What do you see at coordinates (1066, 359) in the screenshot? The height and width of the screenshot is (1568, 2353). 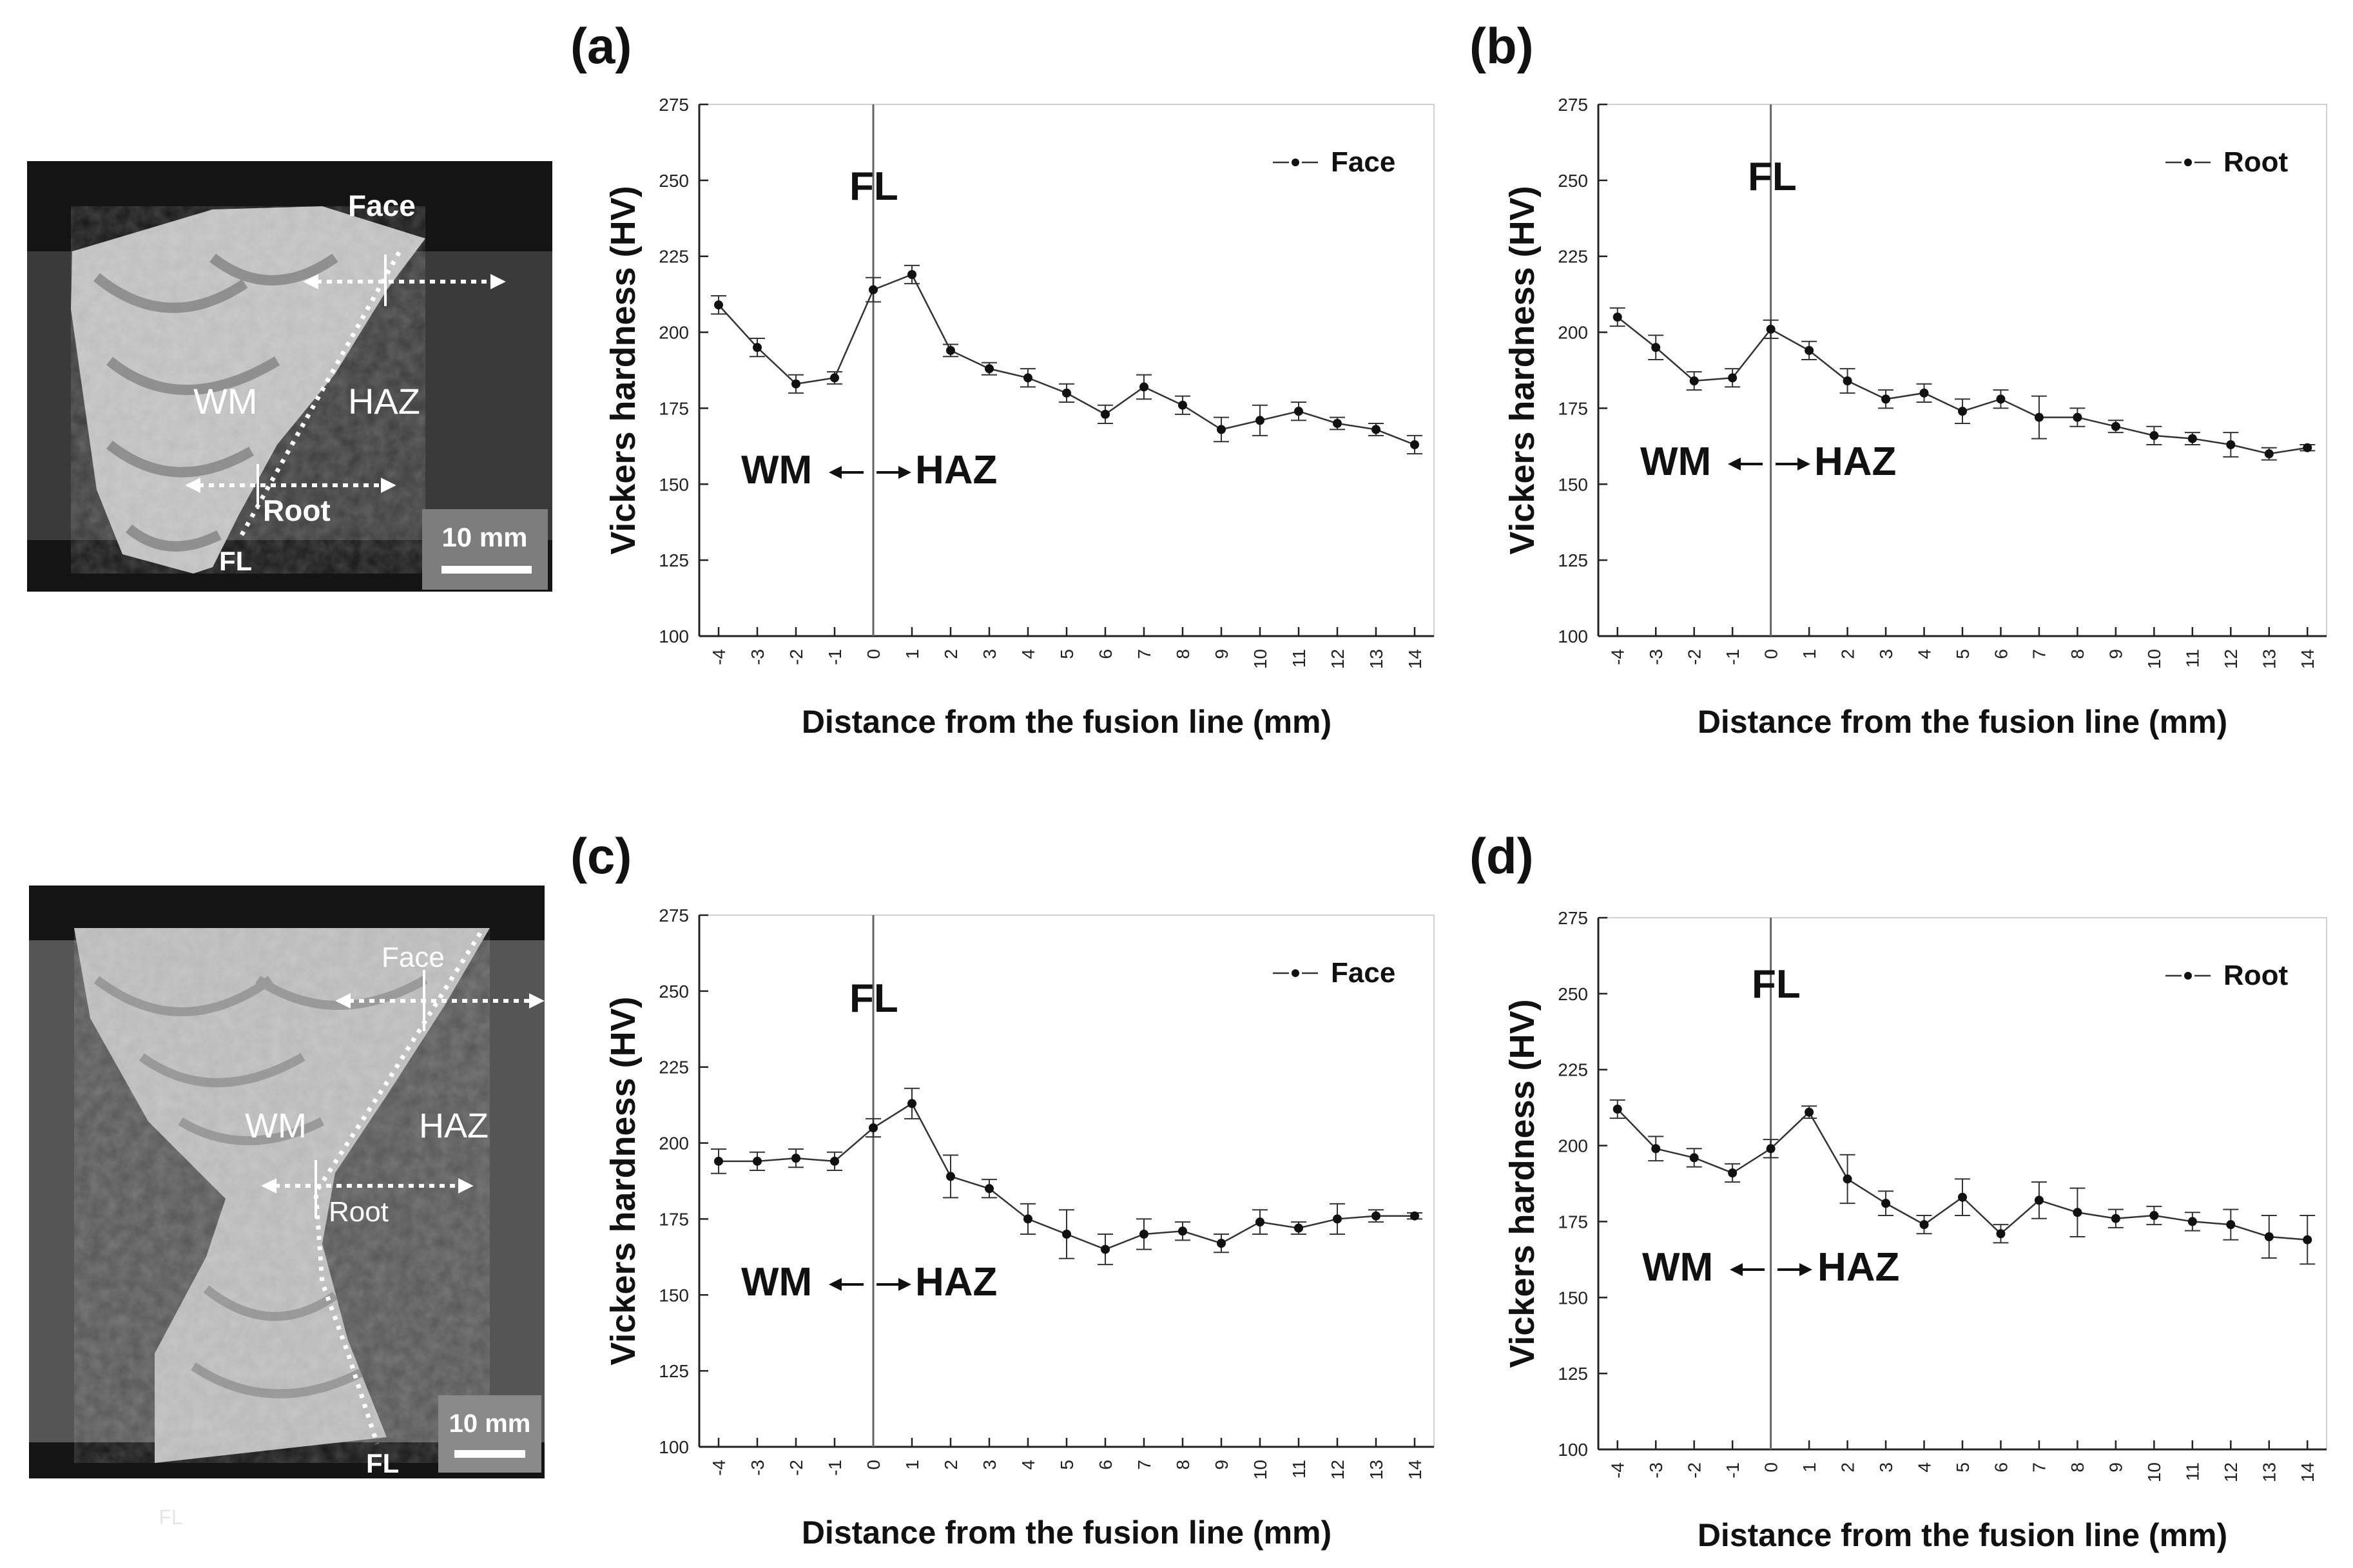 I see `series-line` at bounding box center [1066, 359].